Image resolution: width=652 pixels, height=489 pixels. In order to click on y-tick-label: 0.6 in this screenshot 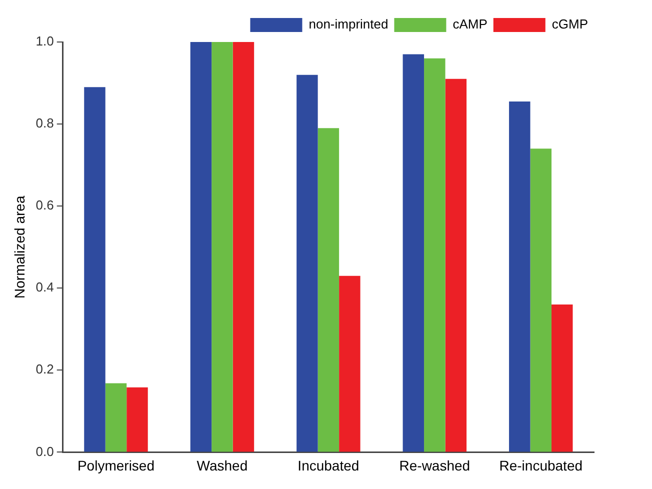, I will do `click(45, 205)`.